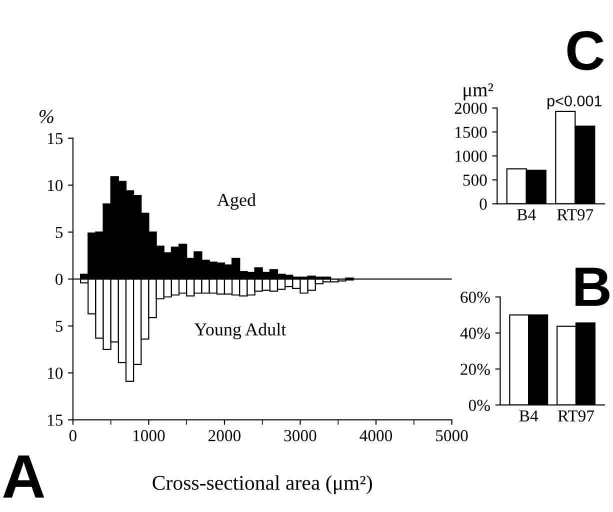 The height and width of the screenshot is (512, 613). What do you see at coordinates (479, 91) in the screenshot?
I see `y-axis-title: μm²` at bounding box center [479, 91].